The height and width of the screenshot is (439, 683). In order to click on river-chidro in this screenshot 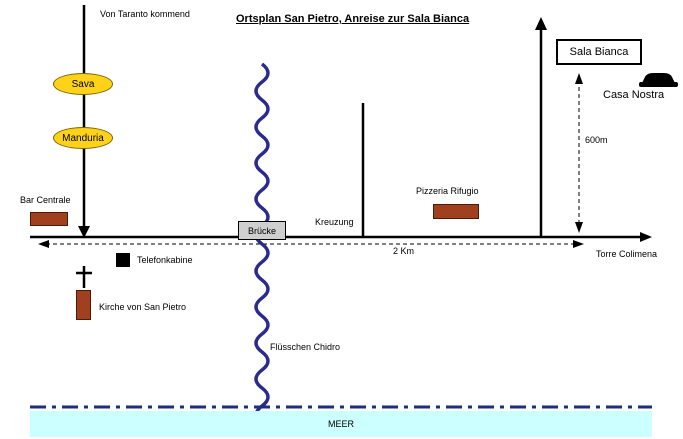, I will do `click(262, 244)`.